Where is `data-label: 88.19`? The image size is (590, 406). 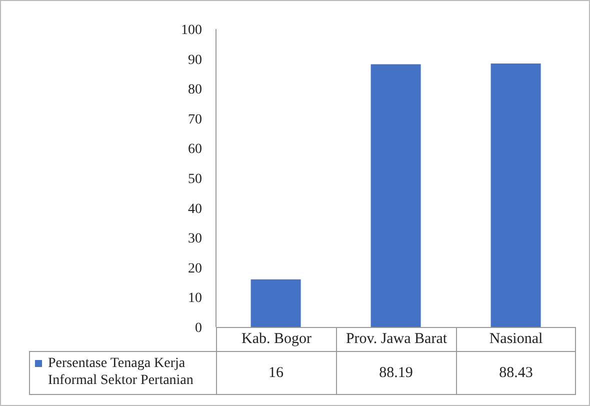
data-label: 88.19 is located at coordinates (396, 373).